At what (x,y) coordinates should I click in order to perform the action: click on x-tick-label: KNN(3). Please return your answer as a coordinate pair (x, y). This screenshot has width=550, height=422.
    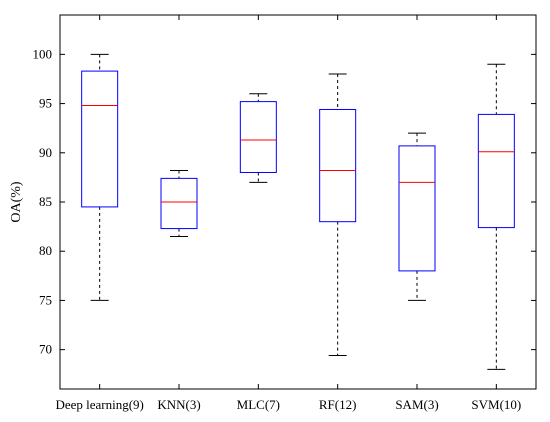
    Looking at the image, I should click on (178, 404).